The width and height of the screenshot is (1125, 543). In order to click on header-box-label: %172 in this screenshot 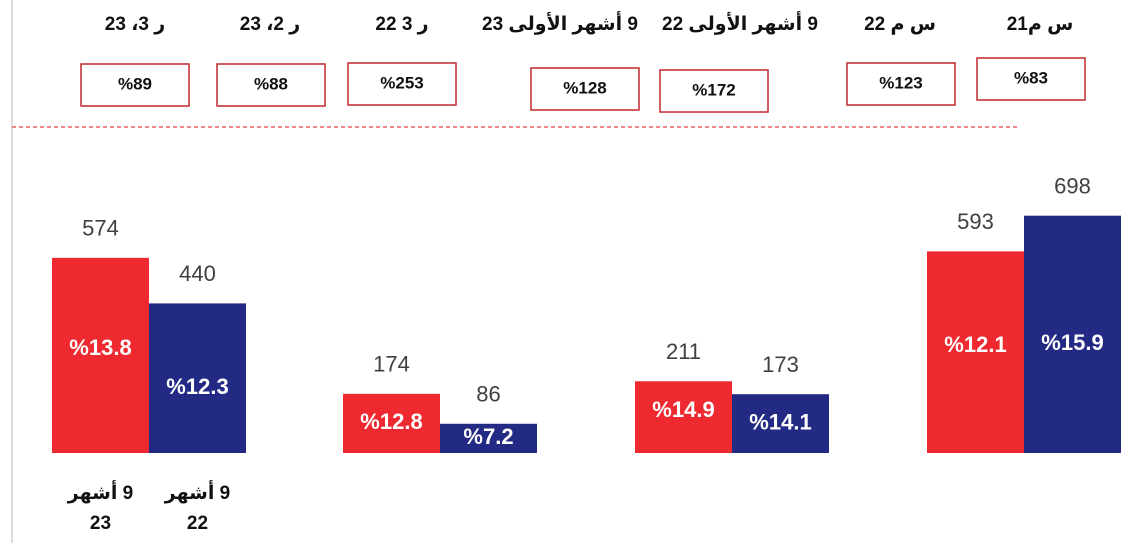, I will do `click(713, 89)`.